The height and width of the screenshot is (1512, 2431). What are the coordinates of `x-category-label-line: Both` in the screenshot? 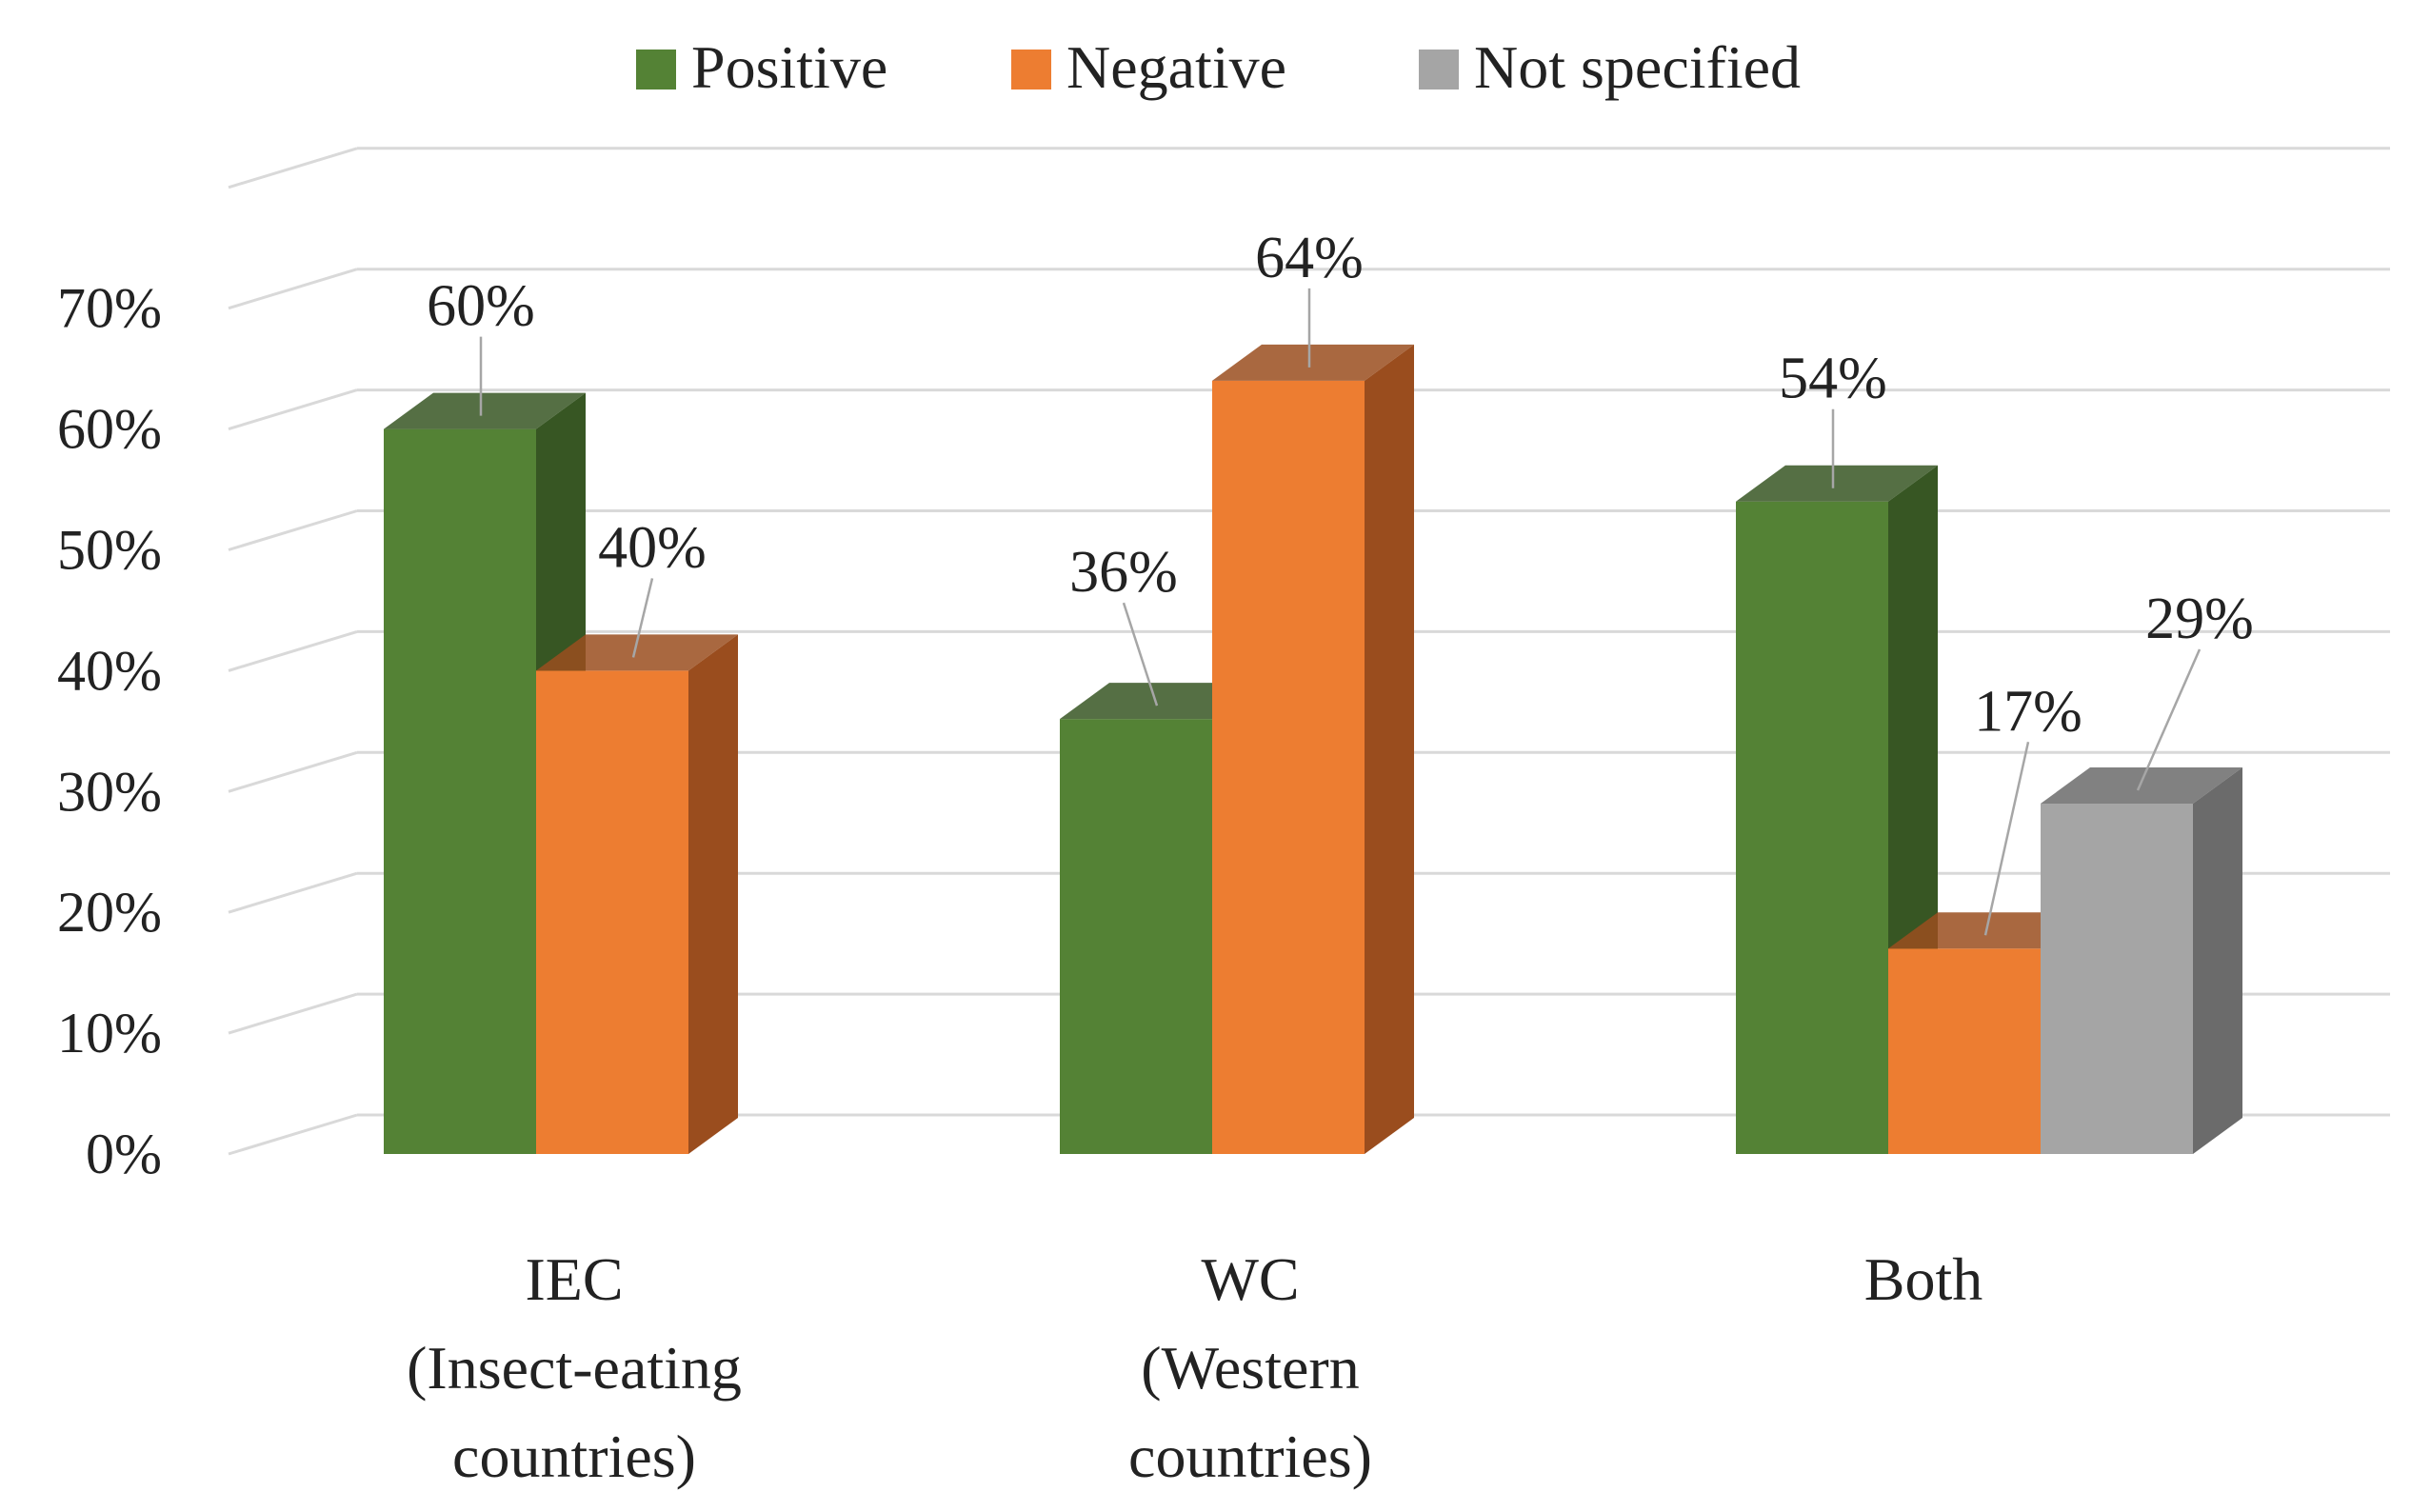 It's located at (1924, 1279).